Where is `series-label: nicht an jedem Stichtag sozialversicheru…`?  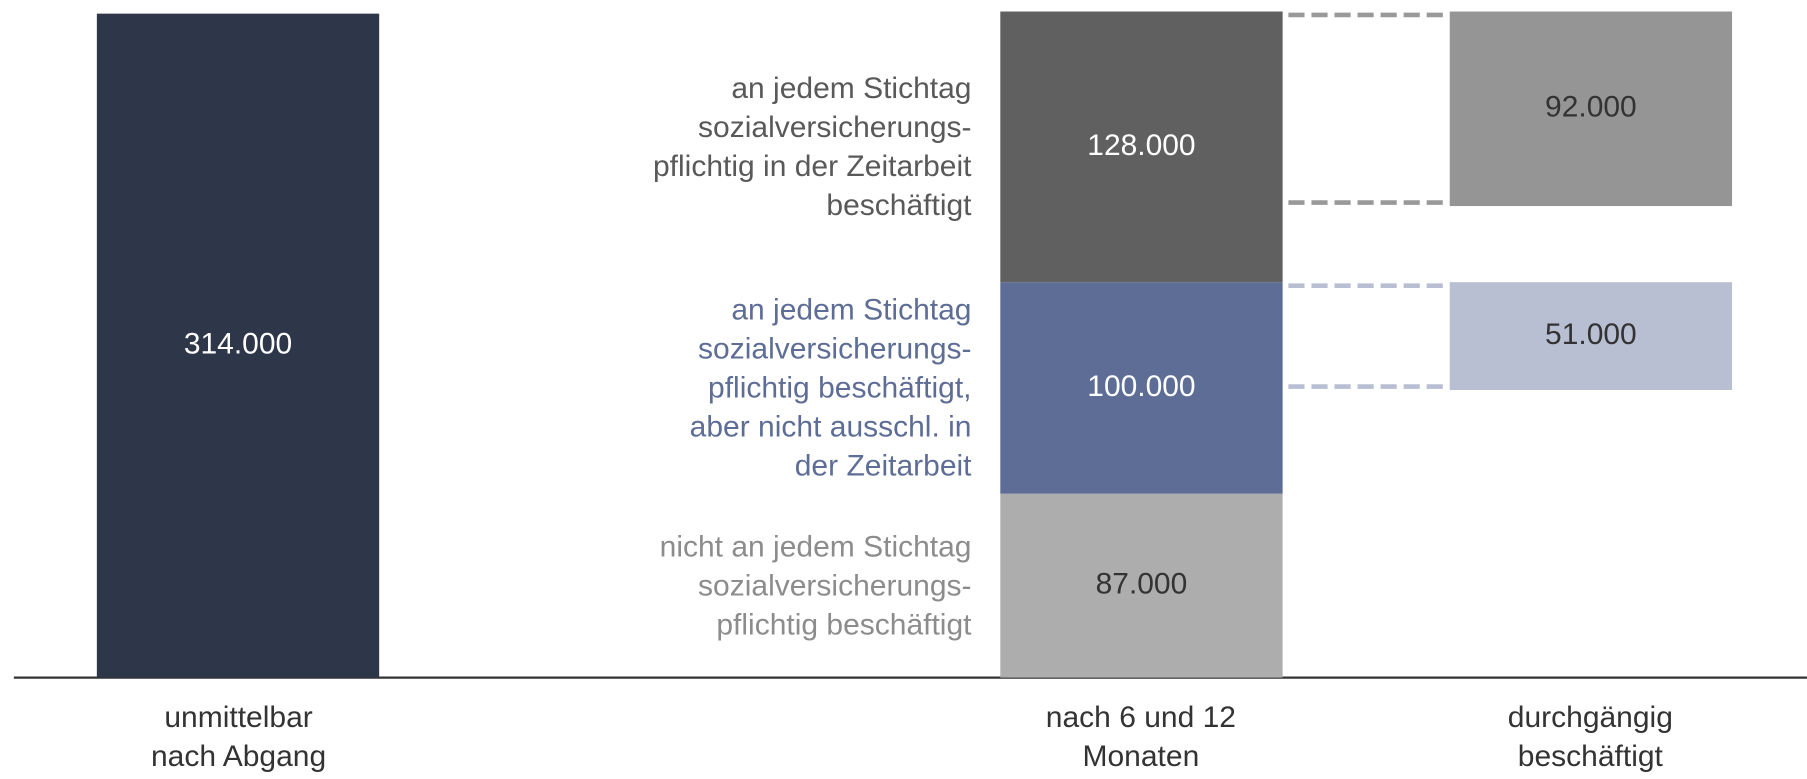 series-label: nicht an jedem Stichtag sozialversicheru… is located at coordinates (815, 586).